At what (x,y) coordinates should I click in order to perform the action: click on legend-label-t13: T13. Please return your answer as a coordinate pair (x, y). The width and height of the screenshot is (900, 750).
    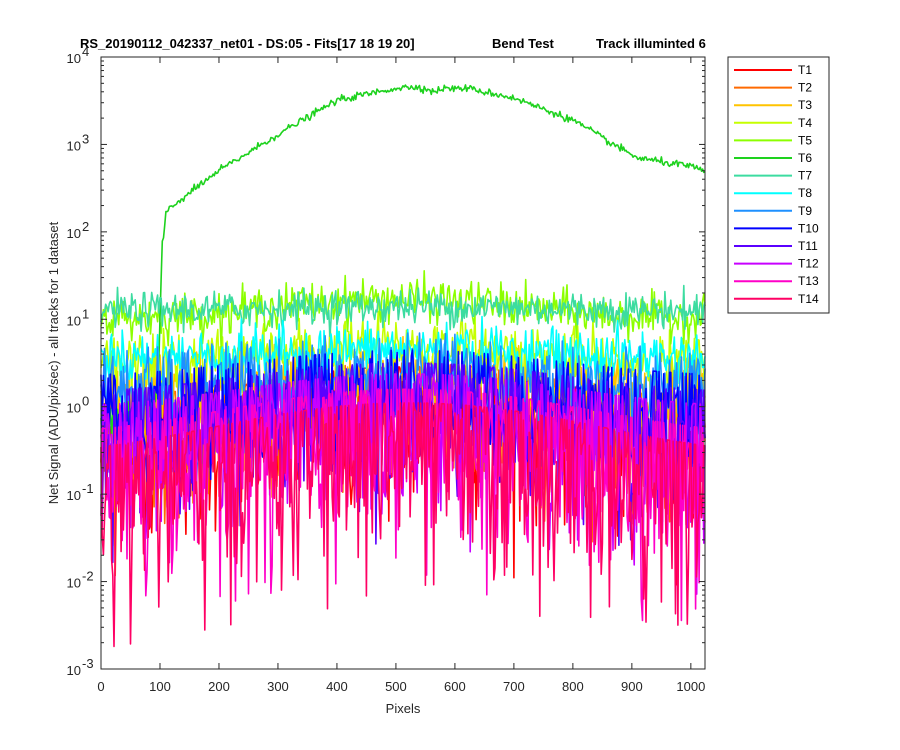
    Looking at the image, I should click on (808, 281).